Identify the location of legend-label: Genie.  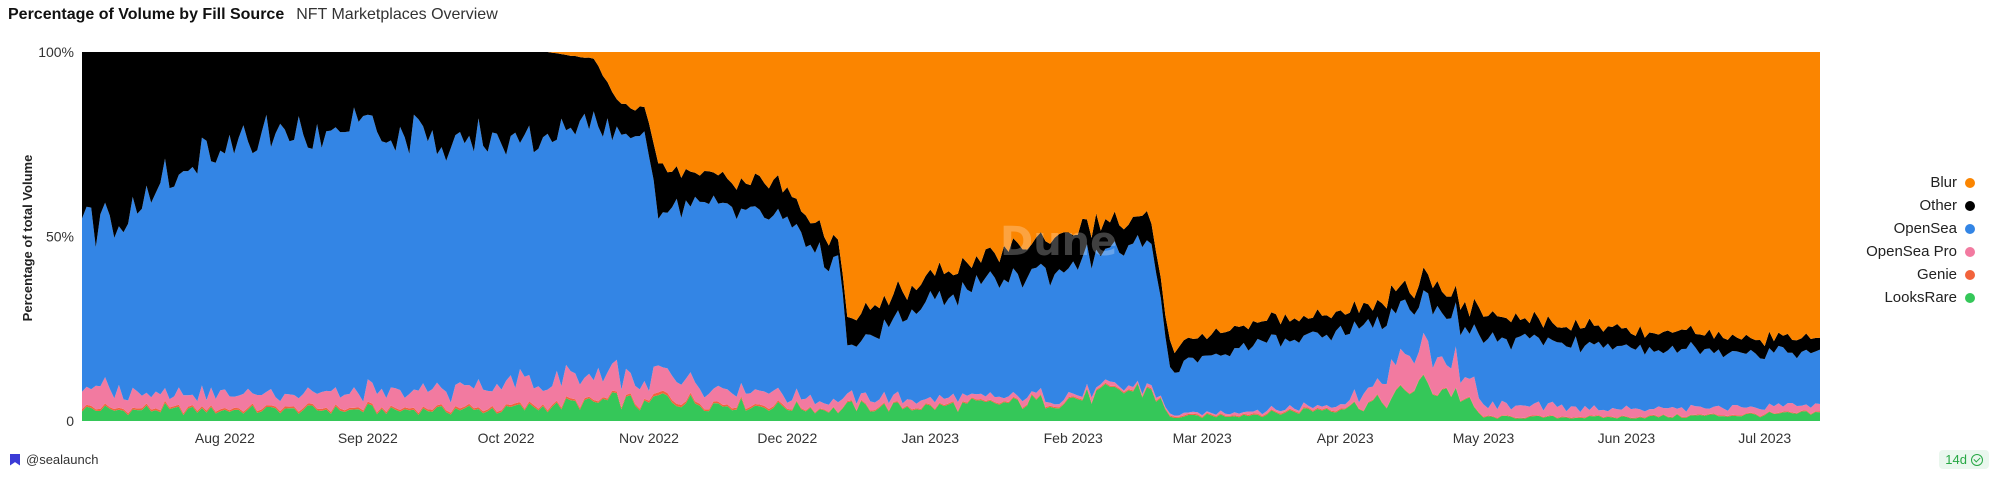
(1936, 274).